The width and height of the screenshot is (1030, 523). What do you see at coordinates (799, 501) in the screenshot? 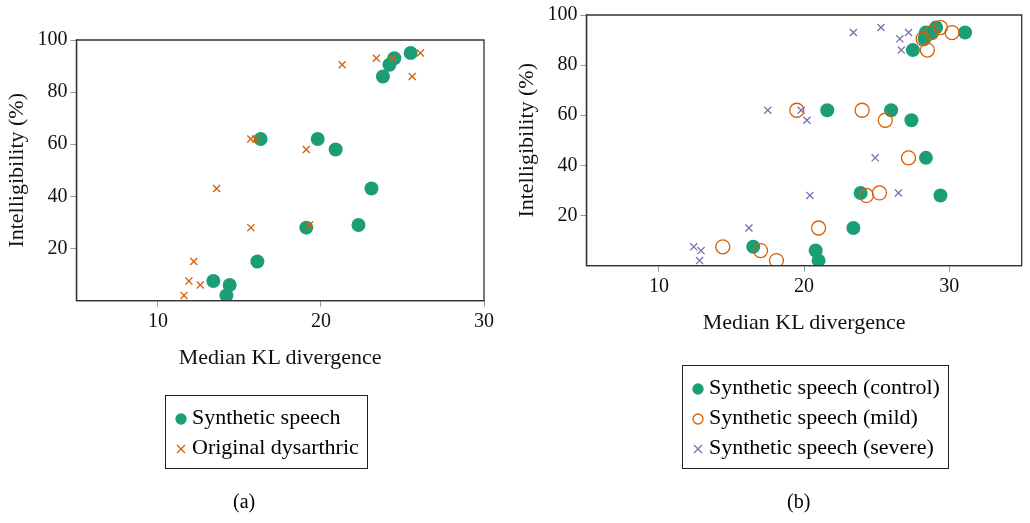
I see `text: (b)` at bounding box center [799, 501].